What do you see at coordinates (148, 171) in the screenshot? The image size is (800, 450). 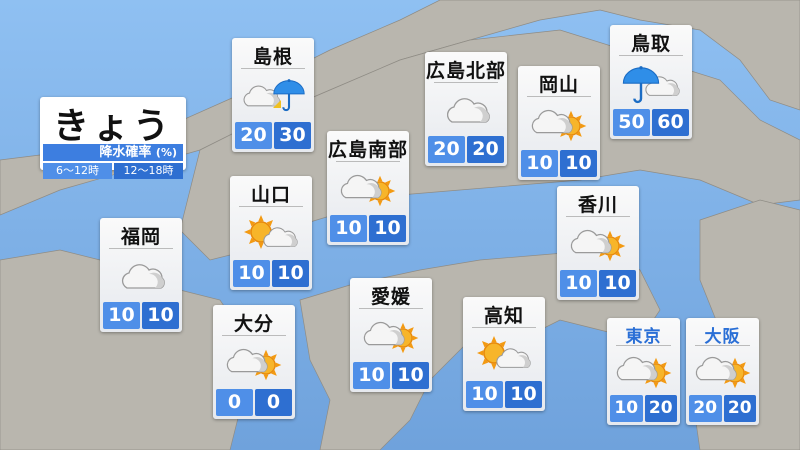 I see `period-afternoon: 12～18時` at bounding box center [148, 171].